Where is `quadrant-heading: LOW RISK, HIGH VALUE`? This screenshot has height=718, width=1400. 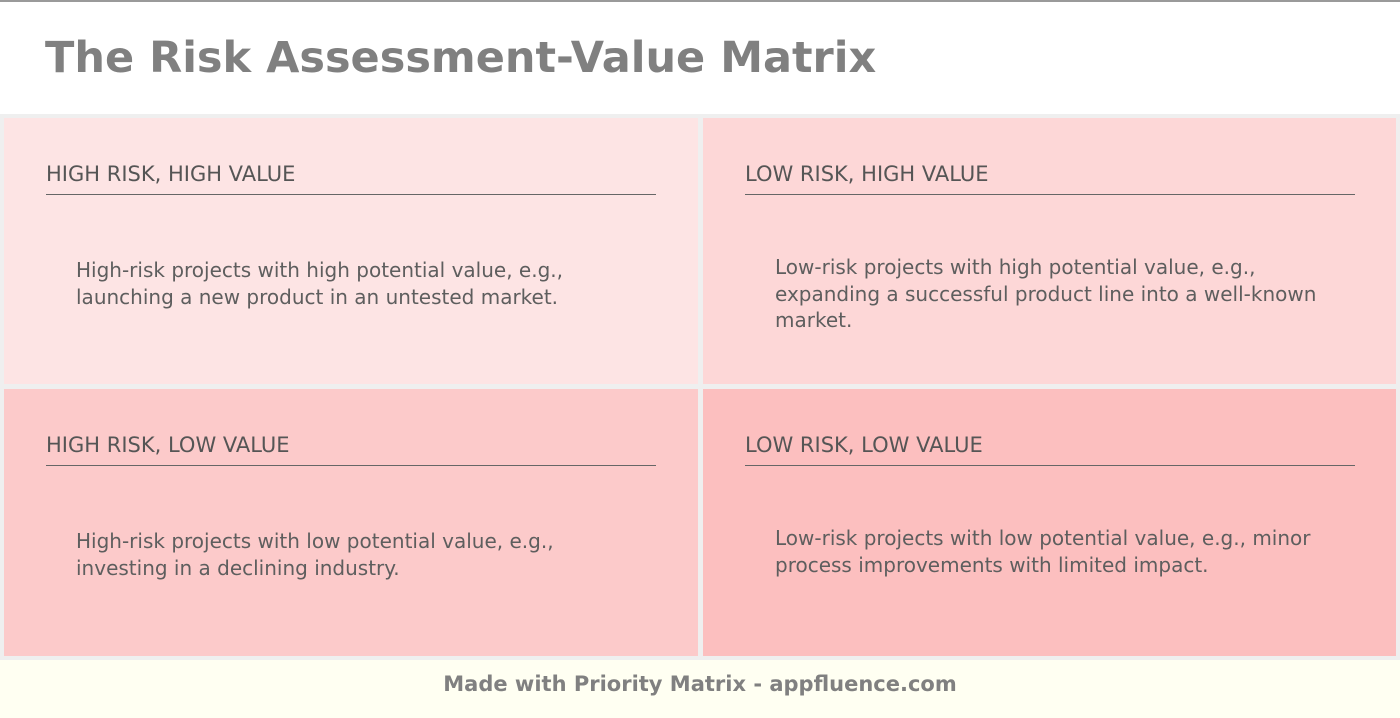
quadrant-heading: LOW RISK, HIGH VALUE is located at coordinates (1050, 177).